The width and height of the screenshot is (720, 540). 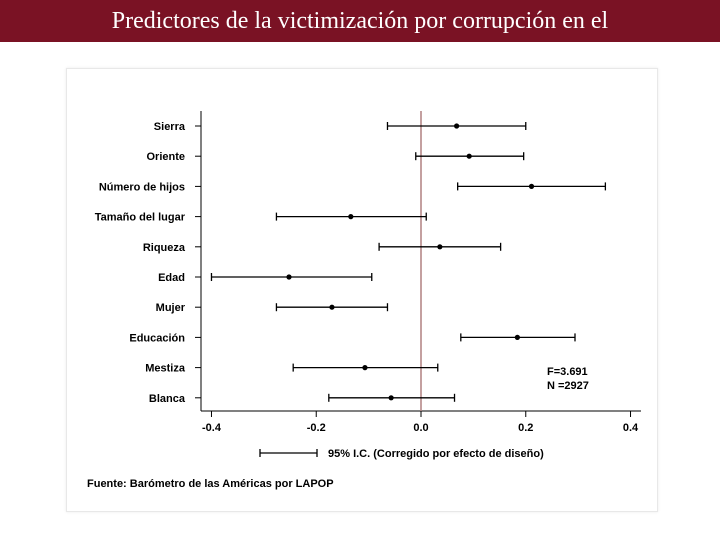 I want to click on x-tick-label: -0.4, so click(x=212, y=428).